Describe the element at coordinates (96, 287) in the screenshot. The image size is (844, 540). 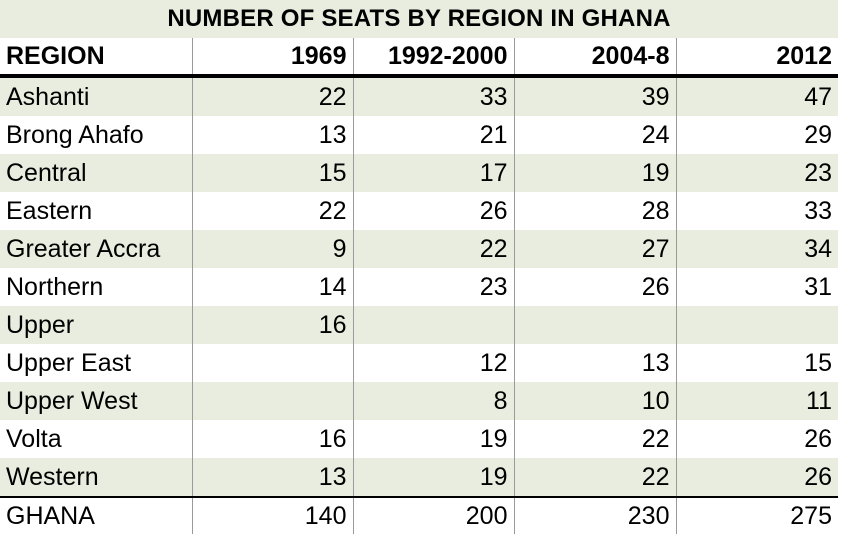
I see `region-cell: Northern` at that location.